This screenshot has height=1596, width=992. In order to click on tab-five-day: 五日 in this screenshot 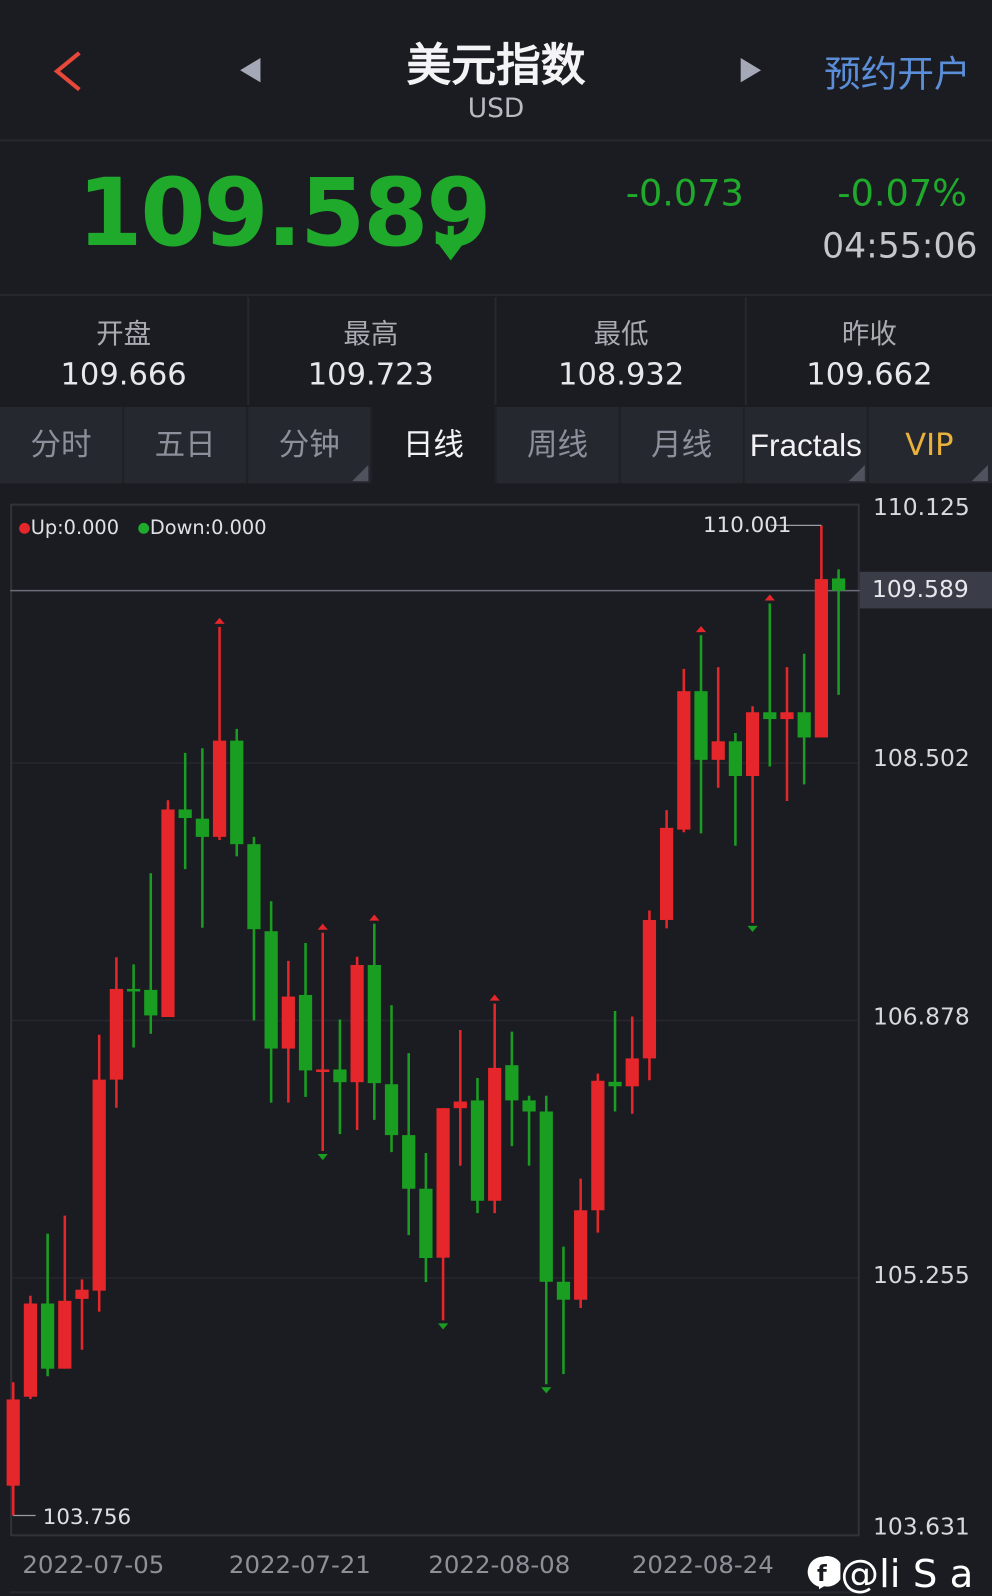, I will do `click(186, 445)`.